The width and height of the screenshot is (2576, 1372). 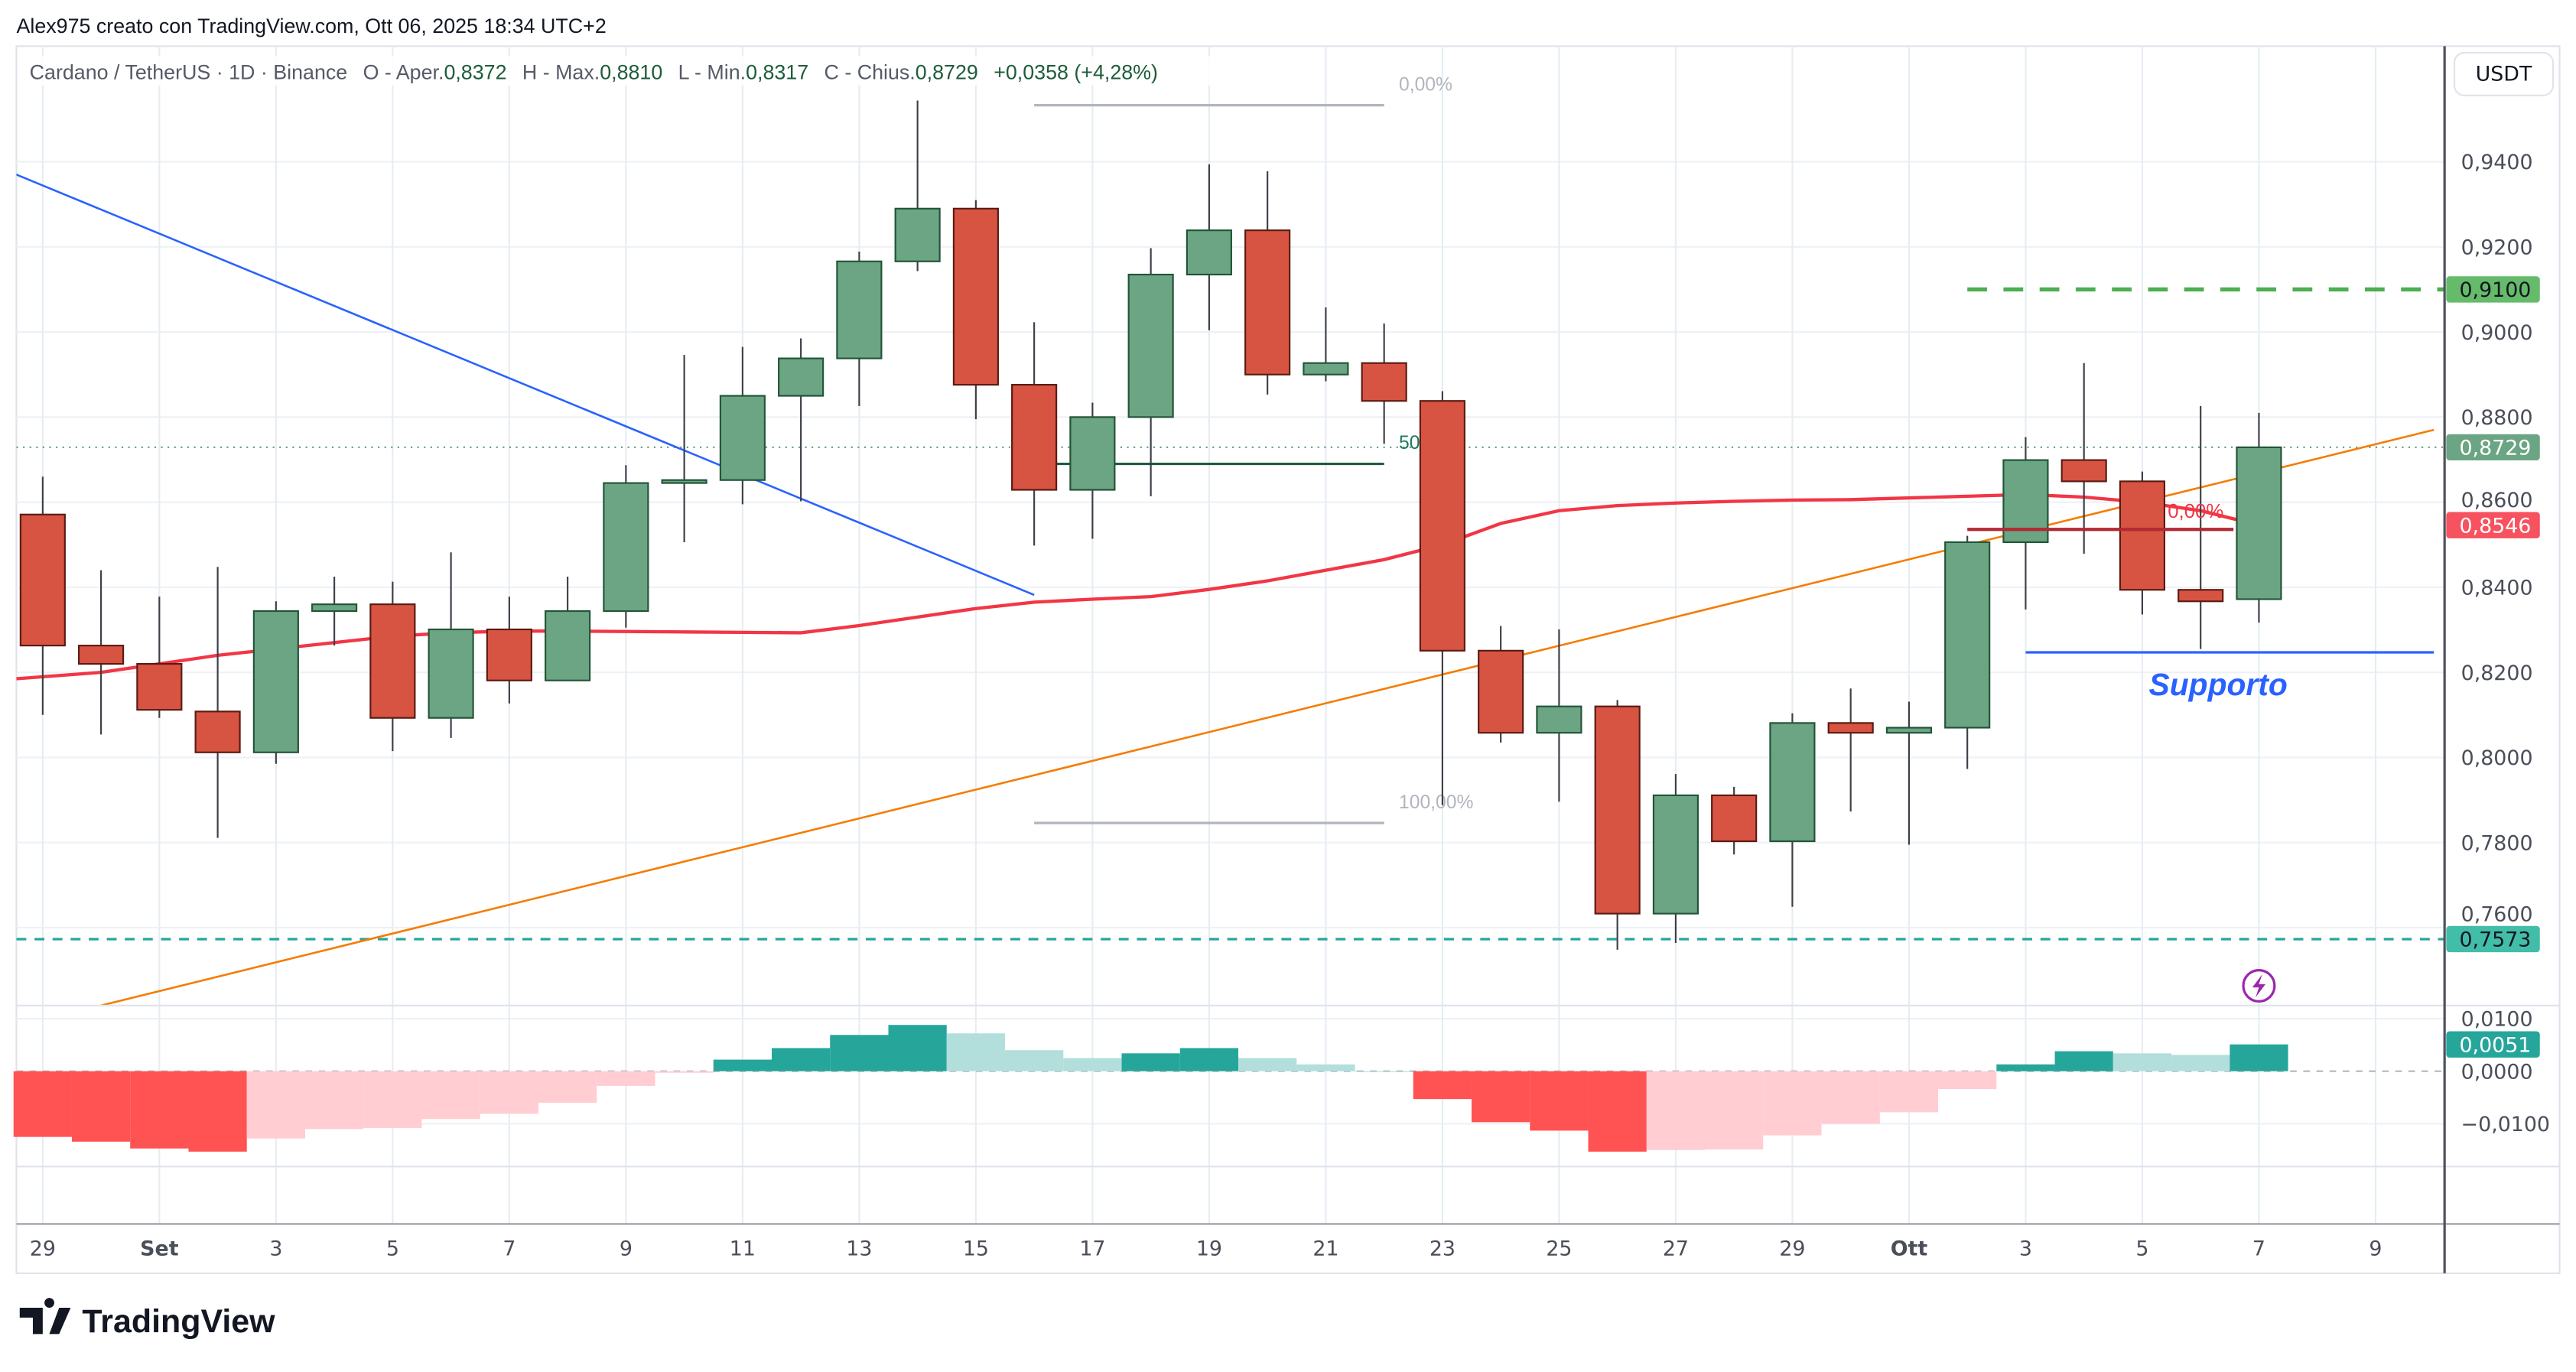 What do you see at coordinates (517, 379) in the screenshot?
I see `blue-trendline` at bounding box center [517, 379].